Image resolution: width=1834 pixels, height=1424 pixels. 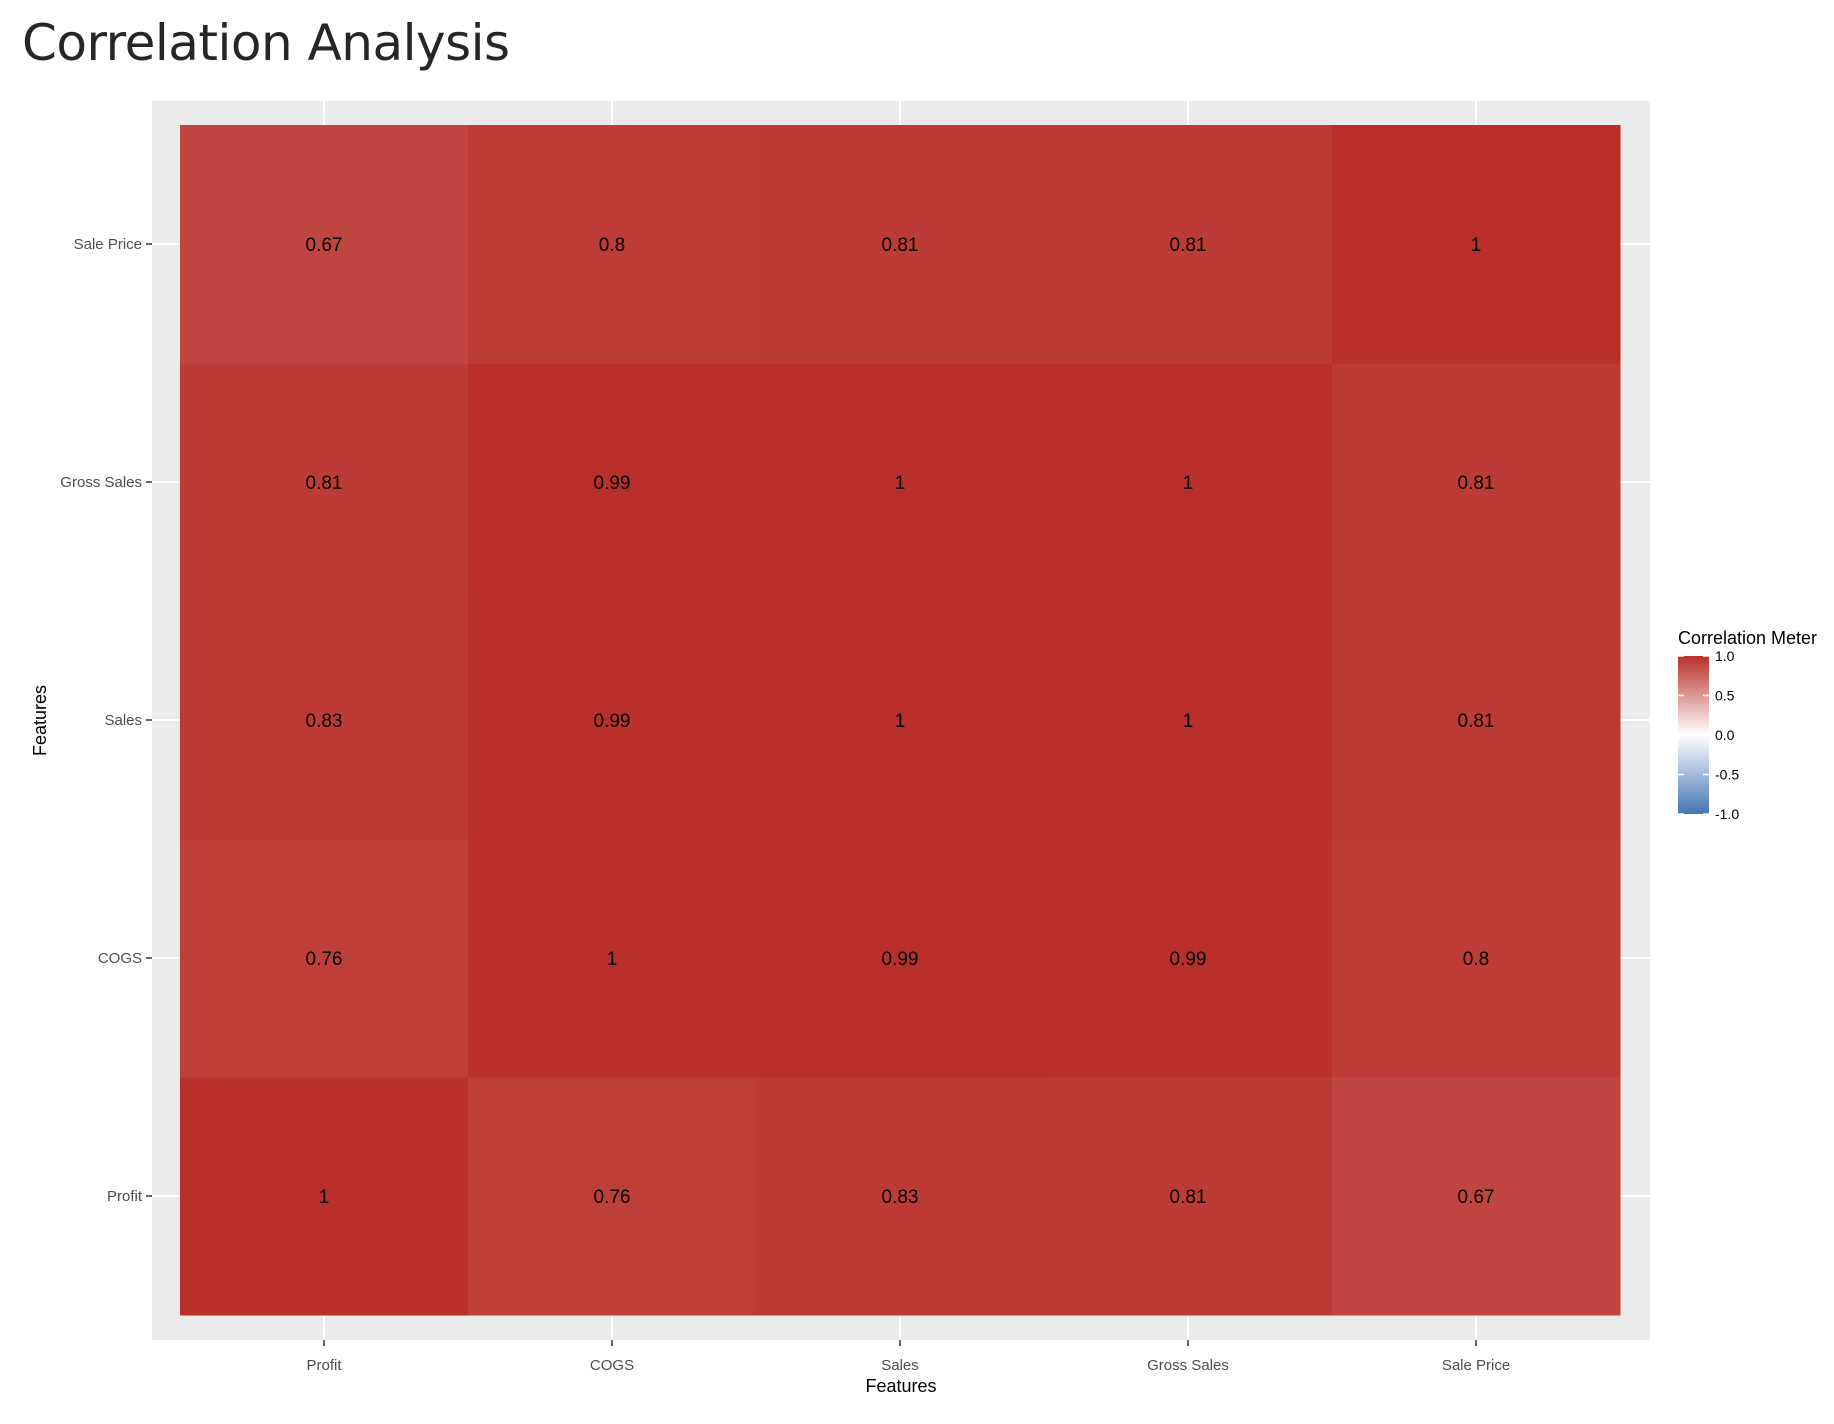 I want to click on y-axis-title: Features, so click(x=40, y=720).